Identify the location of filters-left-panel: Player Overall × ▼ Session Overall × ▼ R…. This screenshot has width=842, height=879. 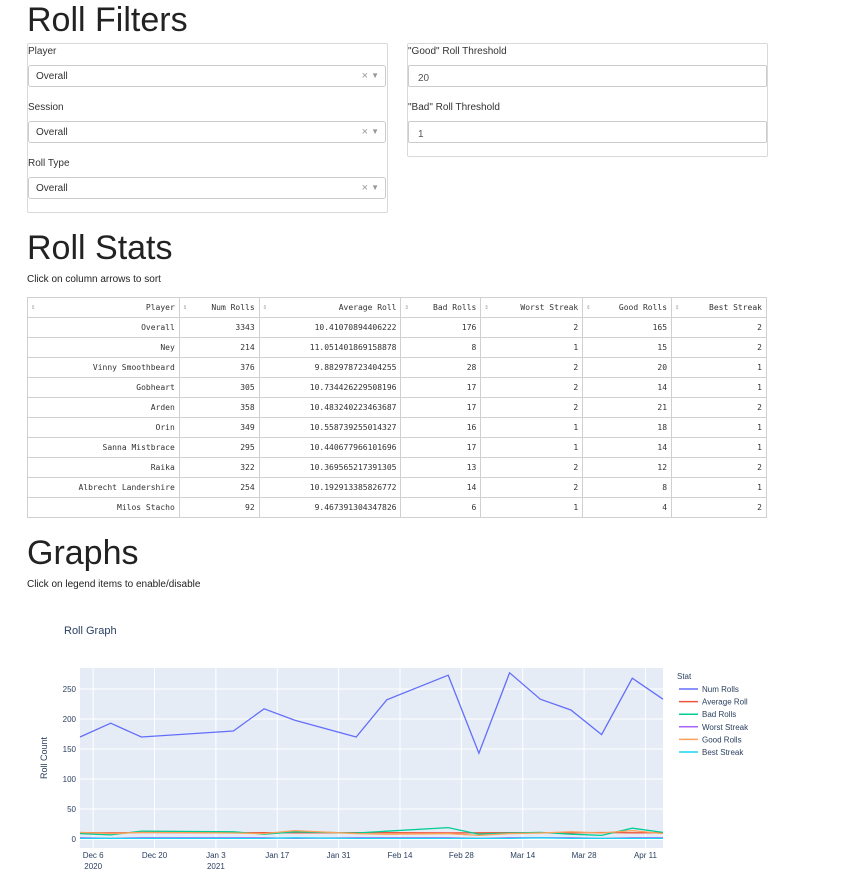
(207, 128).